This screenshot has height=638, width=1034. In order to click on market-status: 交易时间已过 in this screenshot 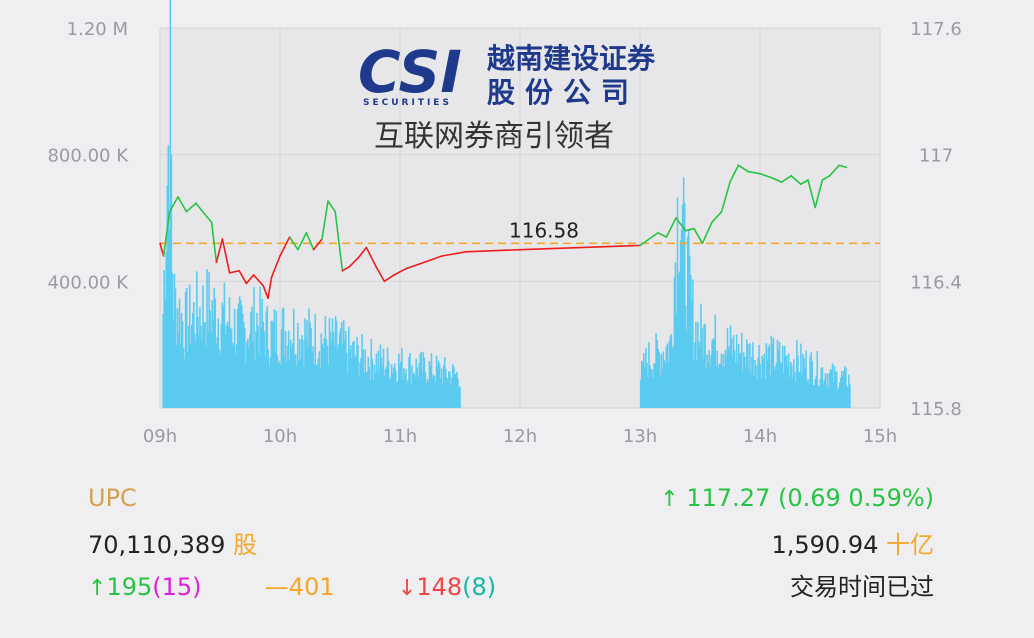, I will do `click(862, 587)`.